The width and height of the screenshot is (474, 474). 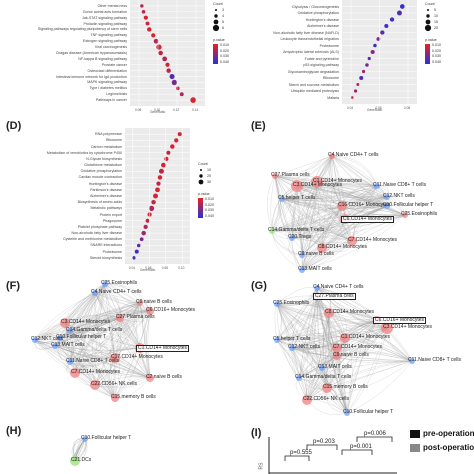 What do you see at coordinates (400, 320) in the screenshot?
I see `network-node-label: C6.CD16+ Monocytes` at bounding box center [400, 320].